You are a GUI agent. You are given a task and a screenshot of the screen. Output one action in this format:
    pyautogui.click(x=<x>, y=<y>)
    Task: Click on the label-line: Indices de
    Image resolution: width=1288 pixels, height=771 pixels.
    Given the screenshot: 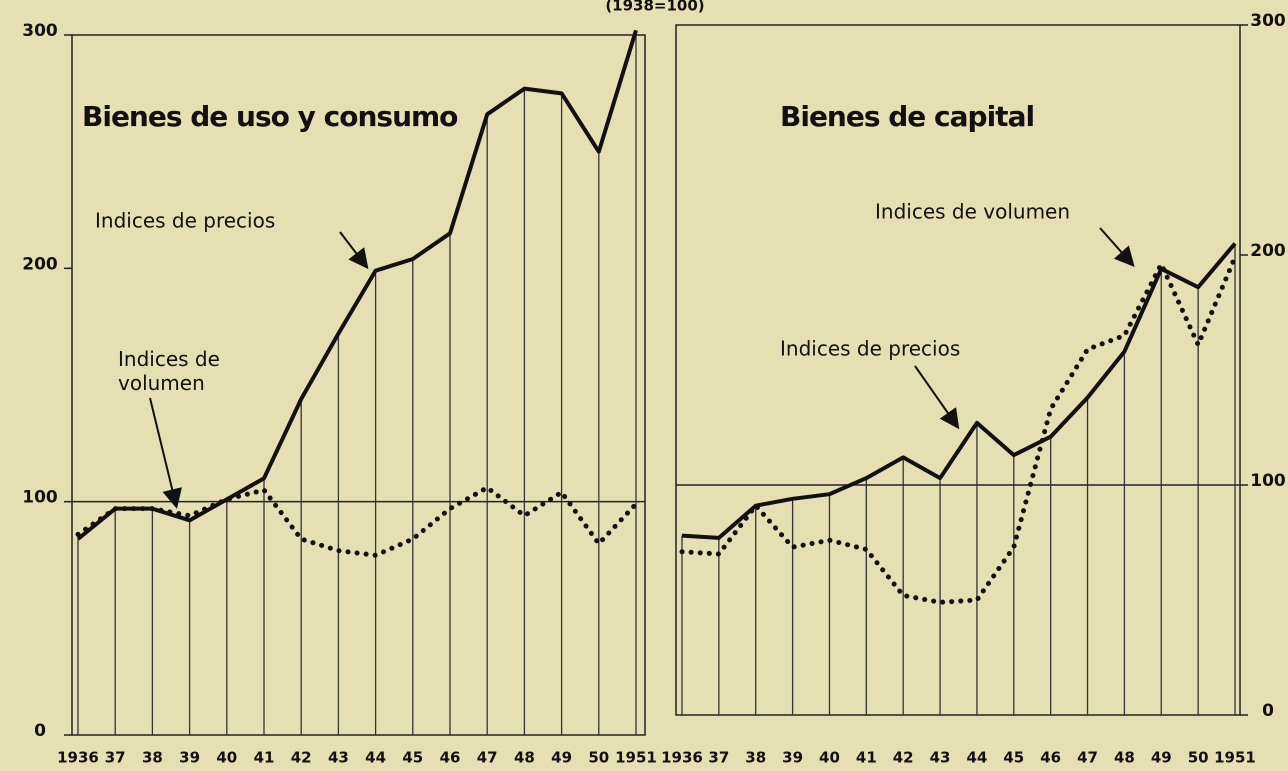 What is the action you would take?
    pyautogui.click(x=169, y=359)
    